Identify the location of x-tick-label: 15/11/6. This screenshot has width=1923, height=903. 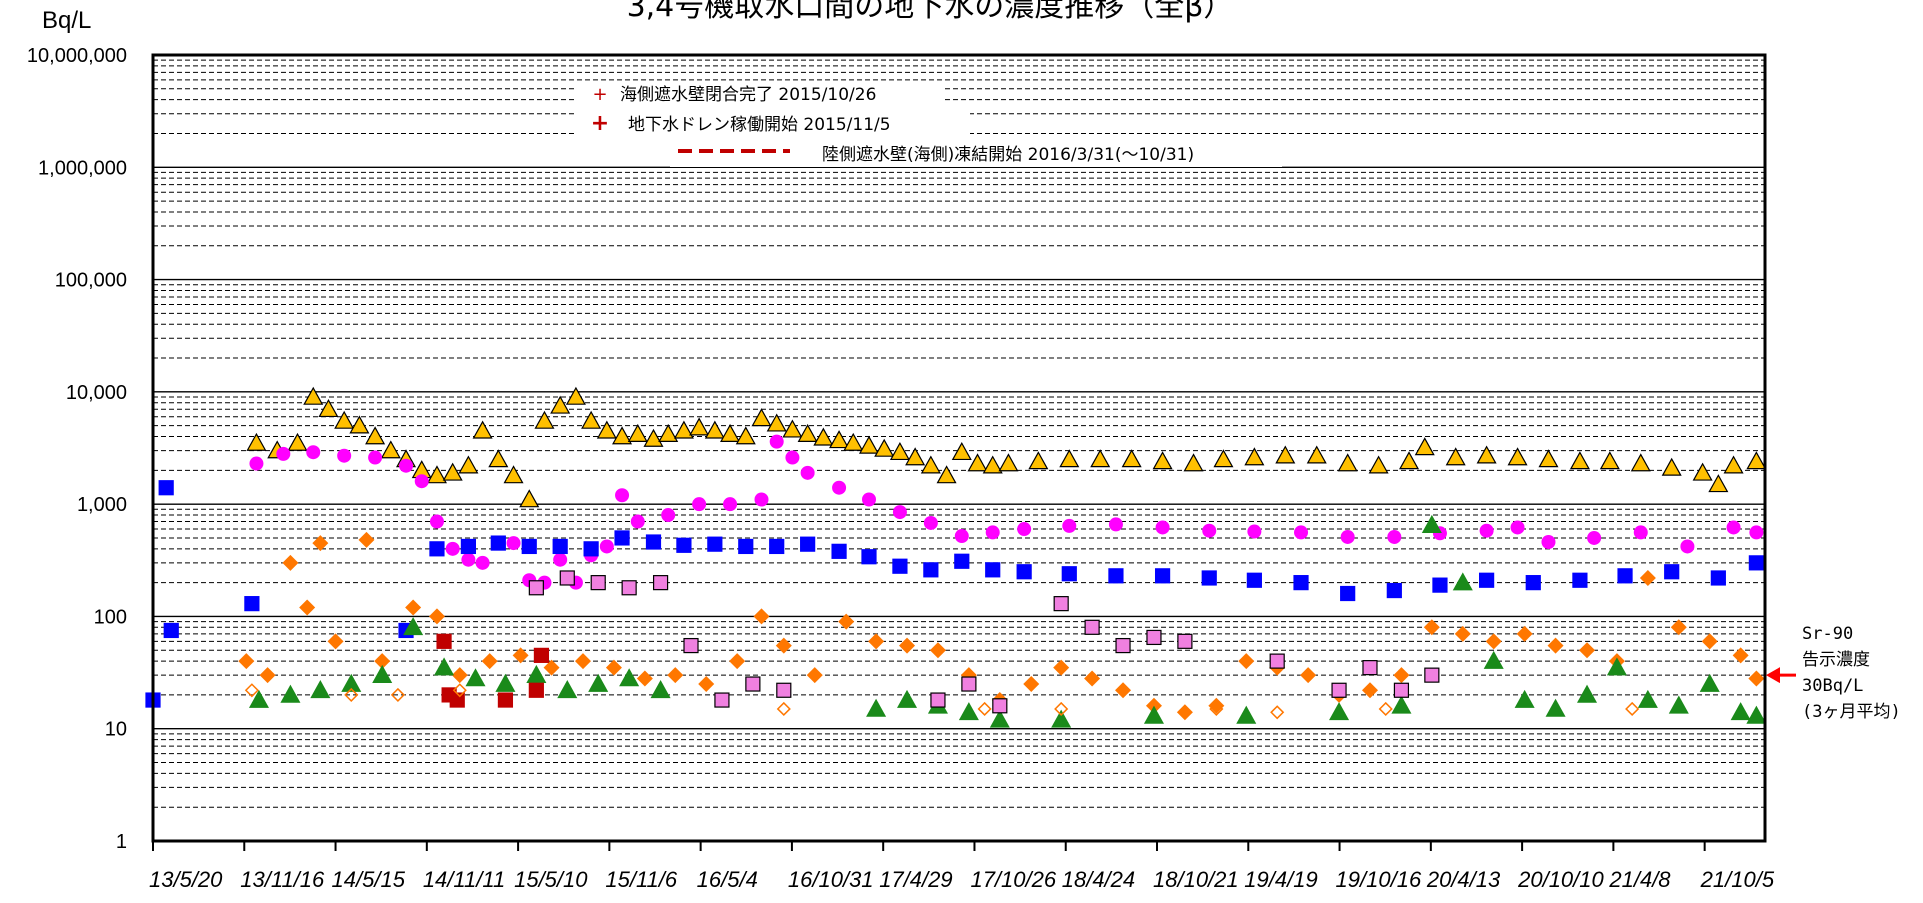
(641, 879).